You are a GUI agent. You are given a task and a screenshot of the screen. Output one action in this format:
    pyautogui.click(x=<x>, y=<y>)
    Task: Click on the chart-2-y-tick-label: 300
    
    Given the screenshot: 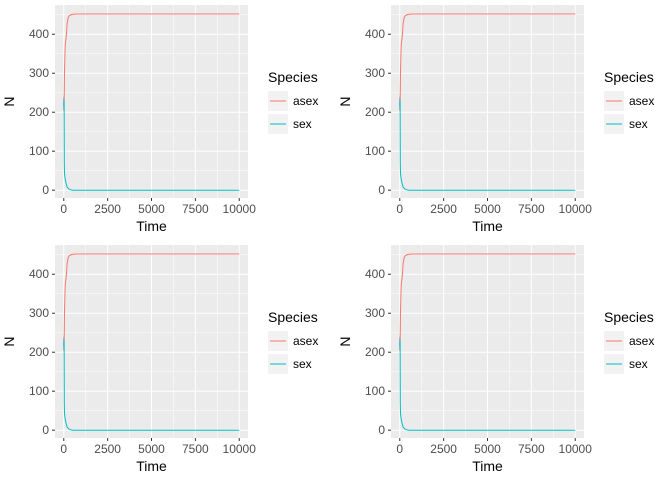 What is the action you would take?
    pyautogui.click(x=375, y=73)
    